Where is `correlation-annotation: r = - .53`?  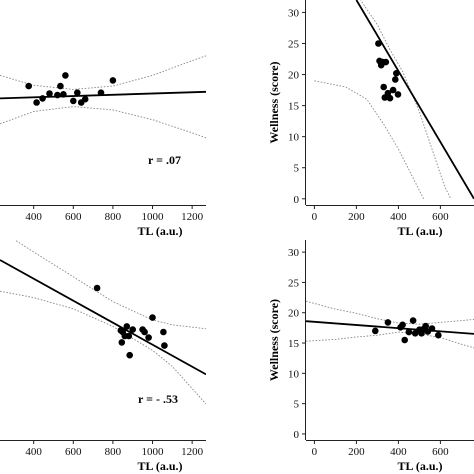
correlation-annotation: r = - .53 is located at coordinates (158, 399).